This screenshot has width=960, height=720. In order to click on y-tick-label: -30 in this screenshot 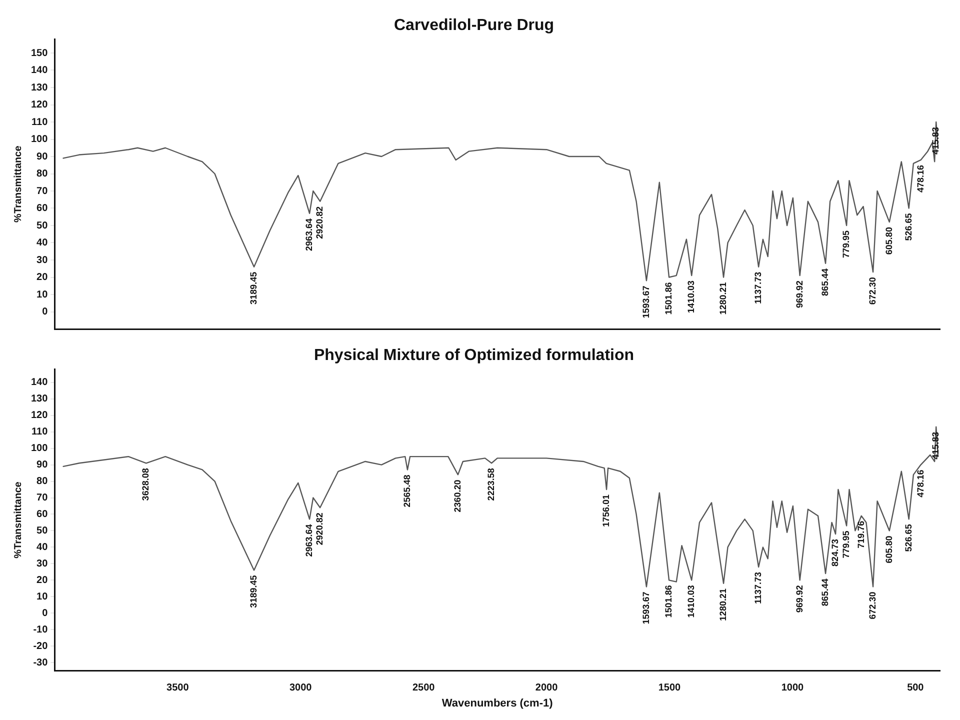, I will do `click(40, 662)`.